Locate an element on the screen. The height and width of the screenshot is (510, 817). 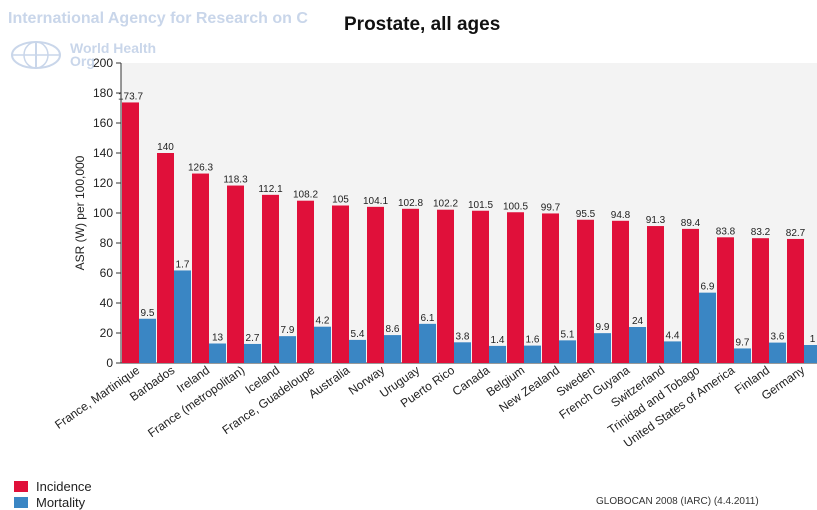
bar-incidence-ireland is located at coordinates (200, 268).